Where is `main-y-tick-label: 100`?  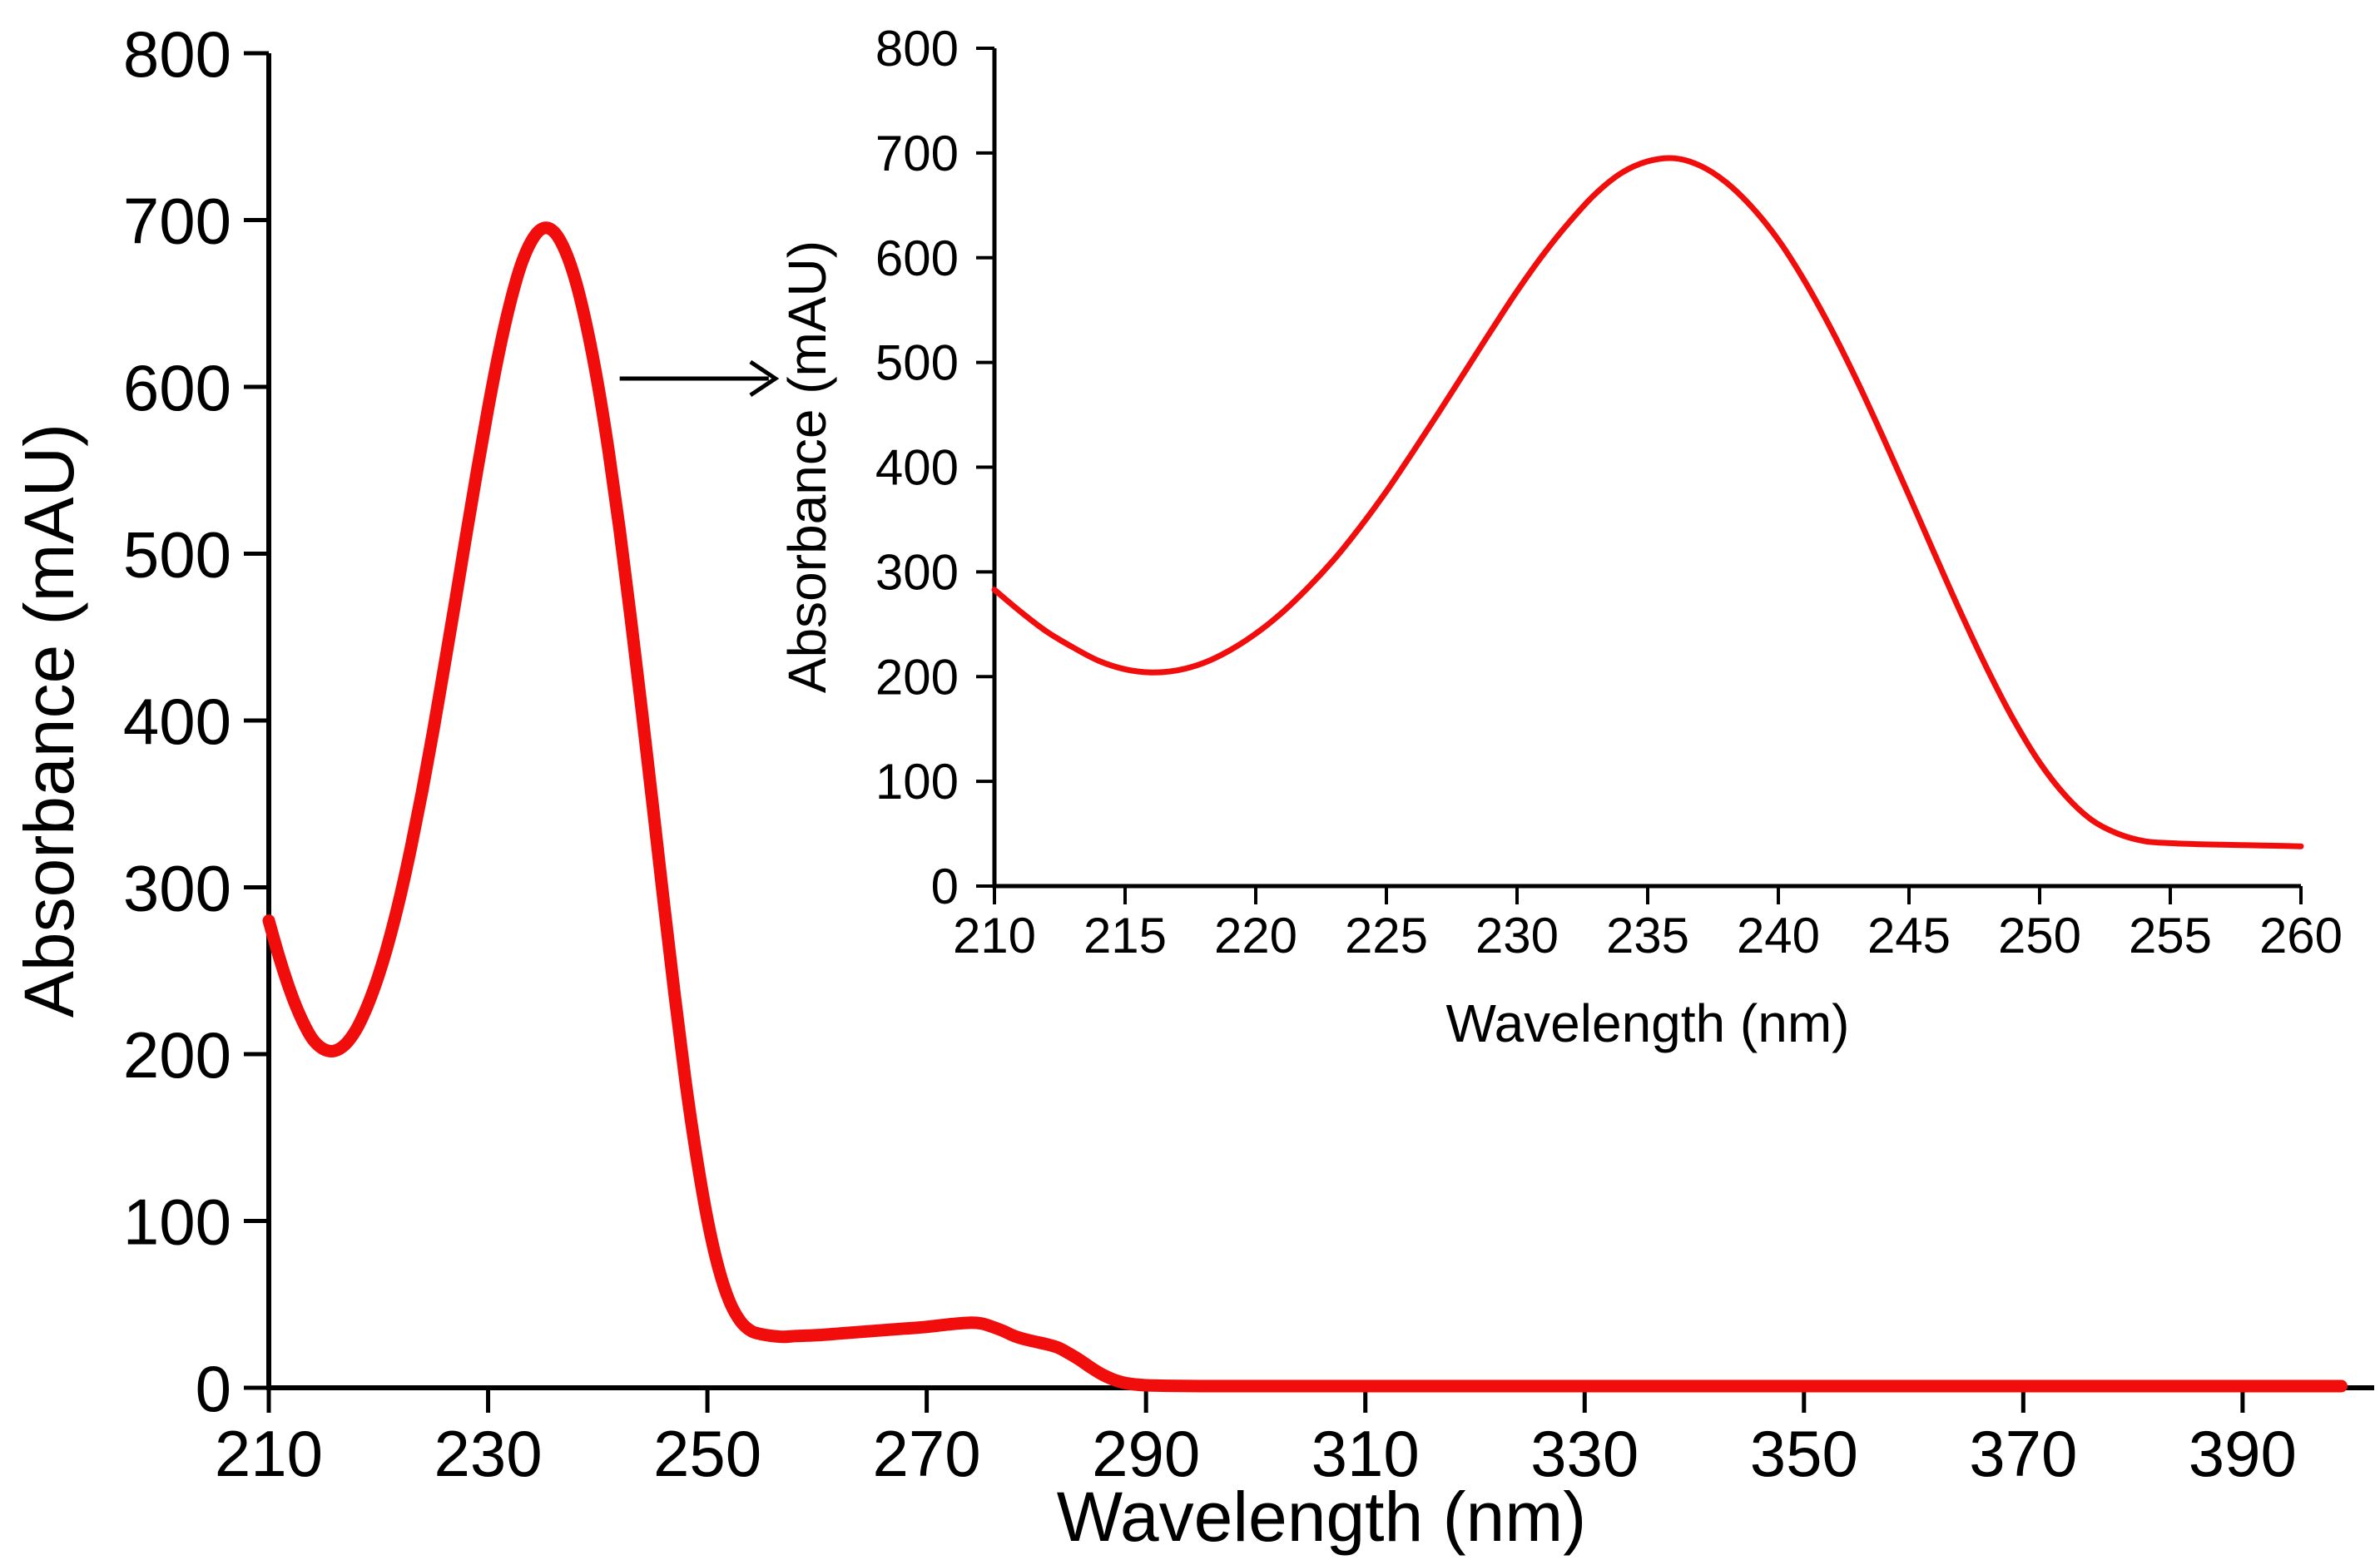
main-y-tick-label: 100 is located at coordinates (177, 1222).